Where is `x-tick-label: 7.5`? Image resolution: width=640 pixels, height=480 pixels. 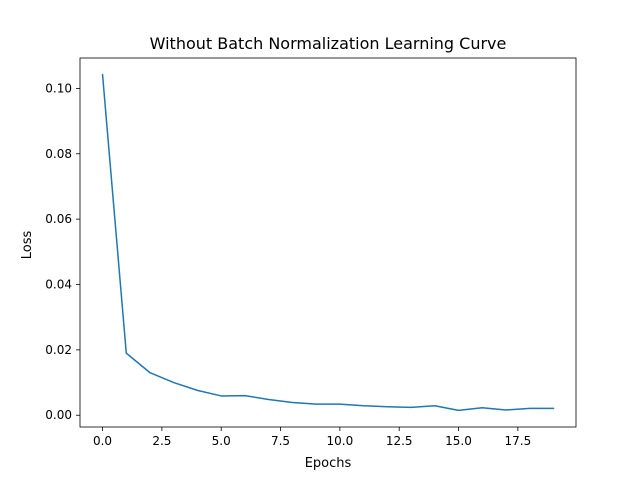
x-tick-label: 7.5 is located at coordinates (280, 441).